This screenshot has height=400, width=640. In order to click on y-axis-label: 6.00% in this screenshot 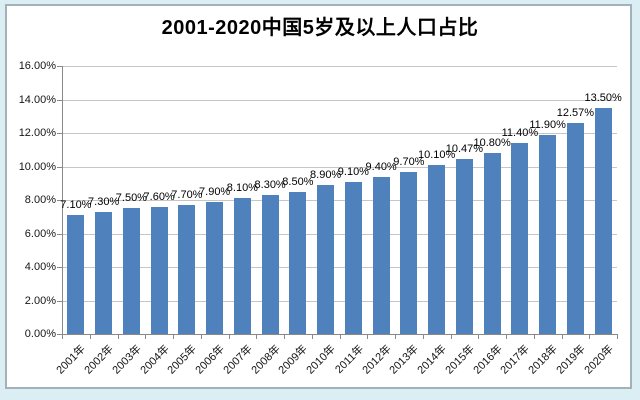, I will do `click(40, 233)`.